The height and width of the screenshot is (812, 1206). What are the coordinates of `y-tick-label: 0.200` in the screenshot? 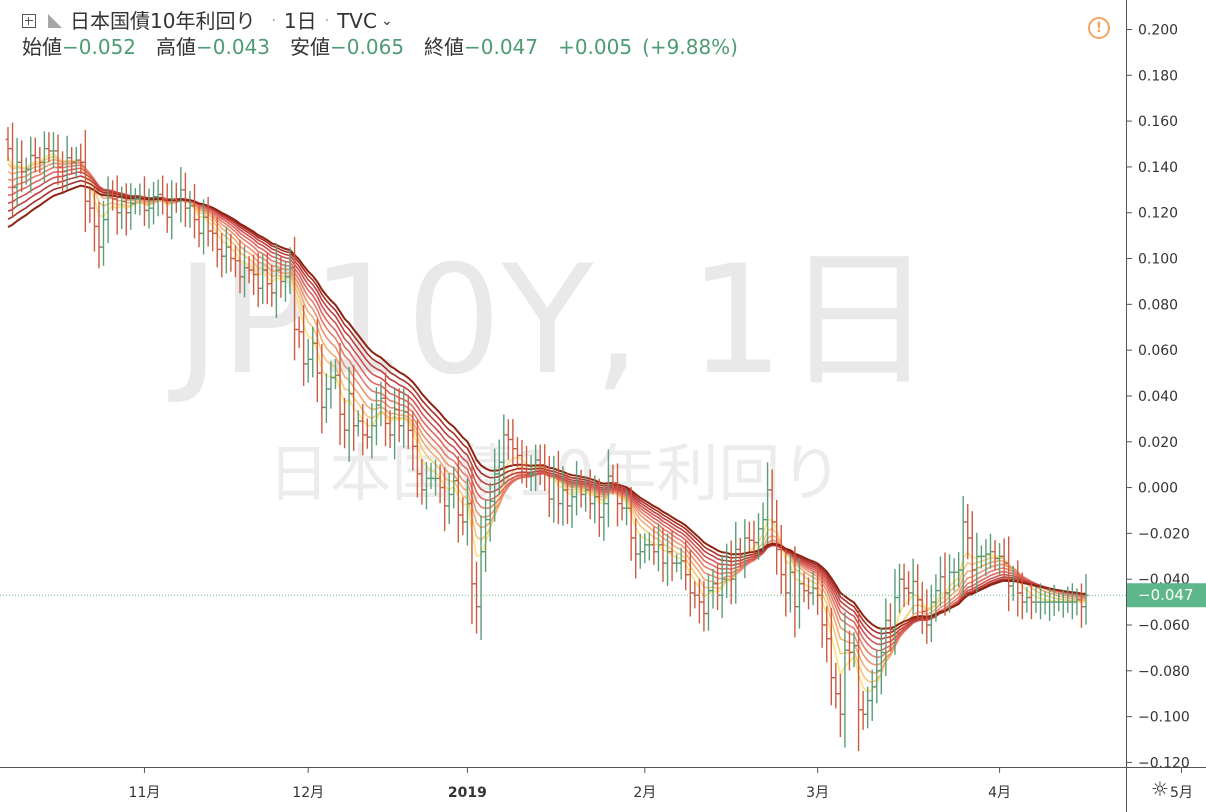 It's located at (1158, 30).